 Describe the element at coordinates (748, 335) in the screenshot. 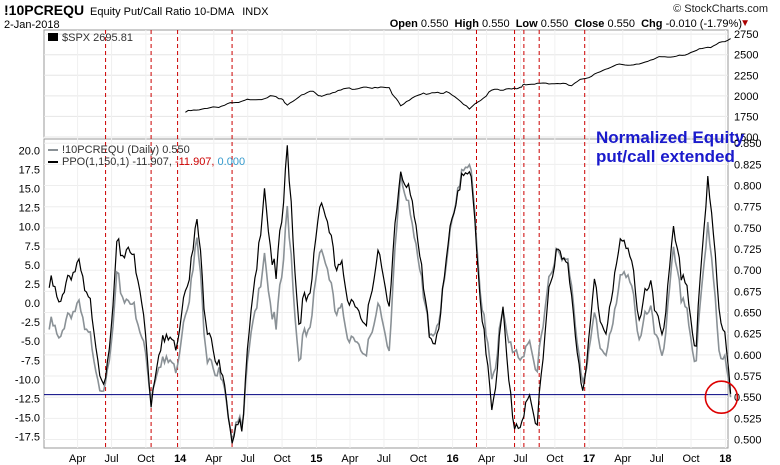

I see `ratio-tick-label: 0.625` at that location.